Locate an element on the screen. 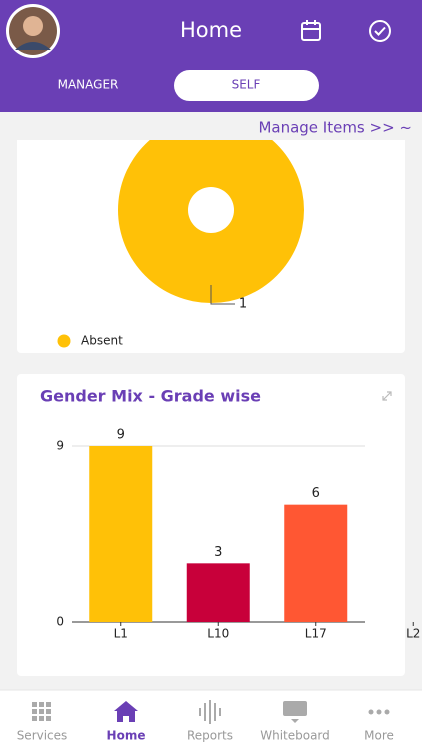 Image resolution: width=422 pixels, height=750 pixels. bar-value-label: 3 is located at coordinates (218, 552).